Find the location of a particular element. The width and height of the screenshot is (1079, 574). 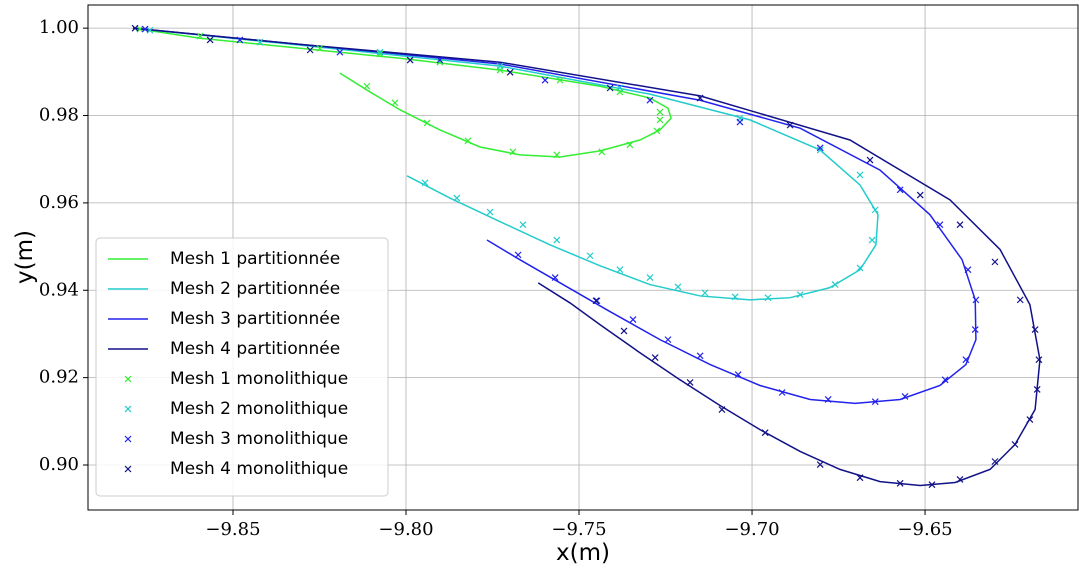

legend-label: Mesh 4 monolithique is located at coordinates (259, 469).